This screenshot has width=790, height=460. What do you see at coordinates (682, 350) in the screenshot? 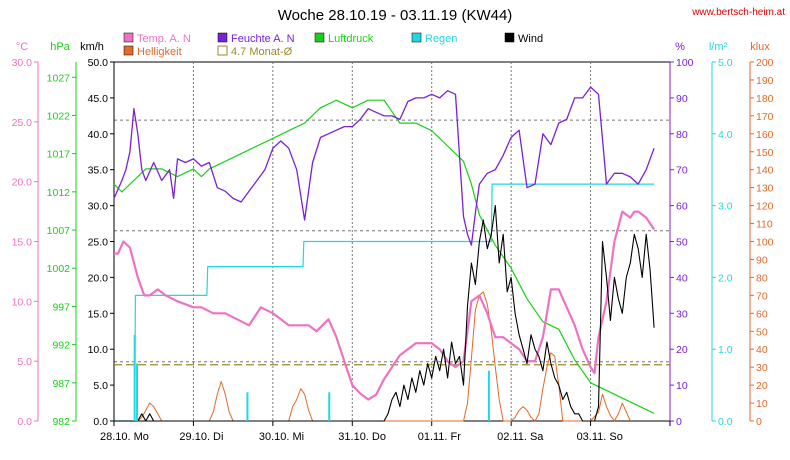
I see `humidity-axis-tick-label: 20` at bounding box center [682, 350].